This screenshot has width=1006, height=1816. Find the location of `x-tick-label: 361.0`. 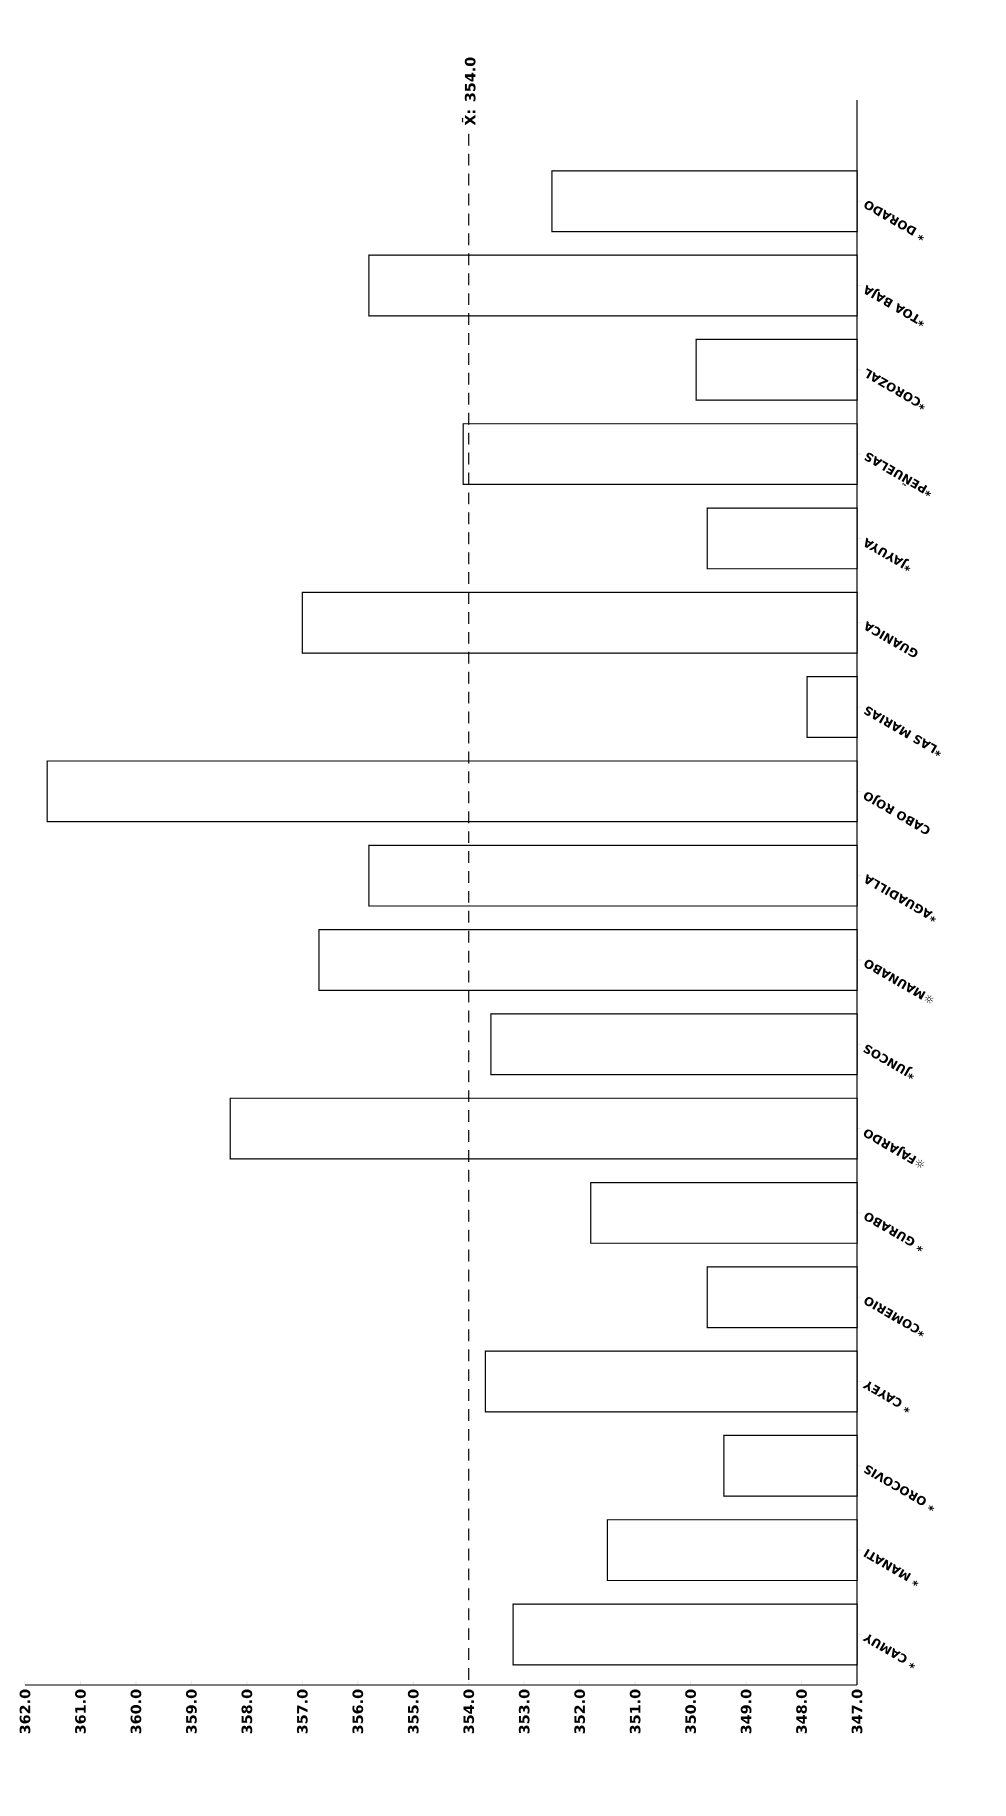

x-tick-label: 361.0 is located at coordinates (80, 1711).